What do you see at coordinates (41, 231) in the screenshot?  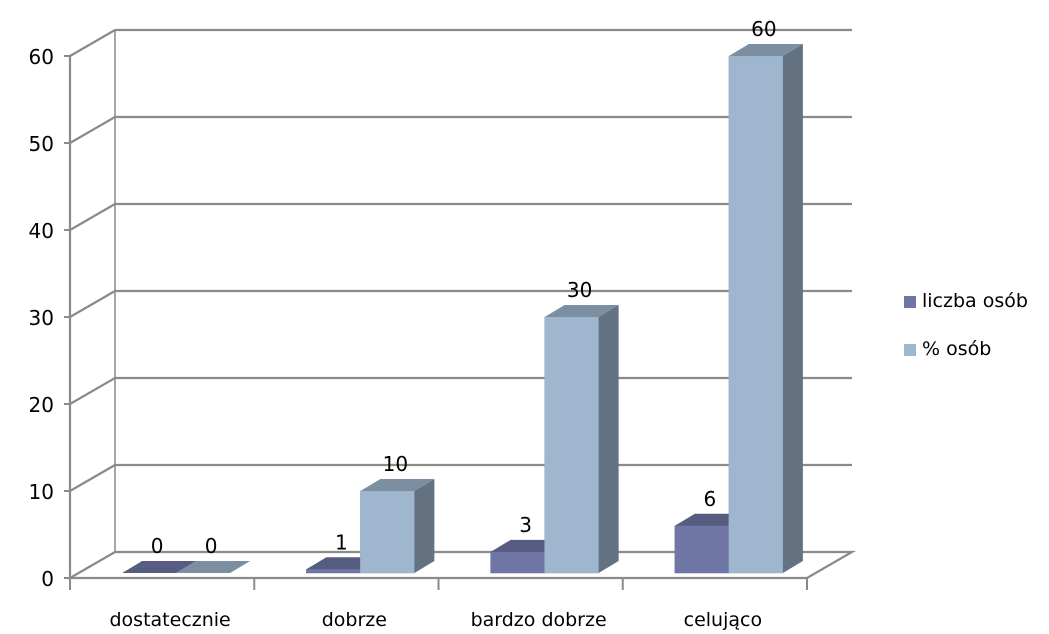 I see `y-tick-label: 40` at bounding box center [41, 231].